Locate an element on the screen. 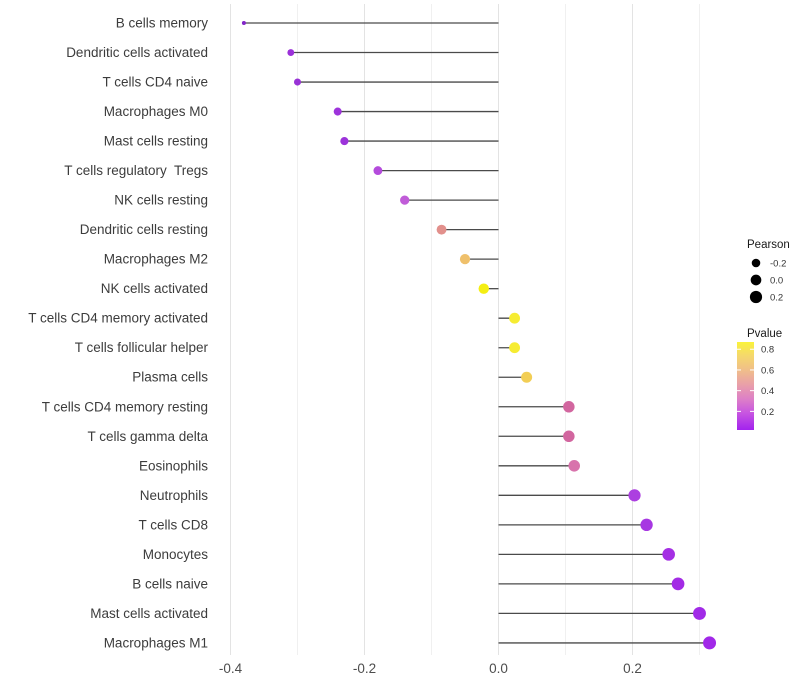  colorbar-tick-label: 0.6 is located at coordinates (767, 370).